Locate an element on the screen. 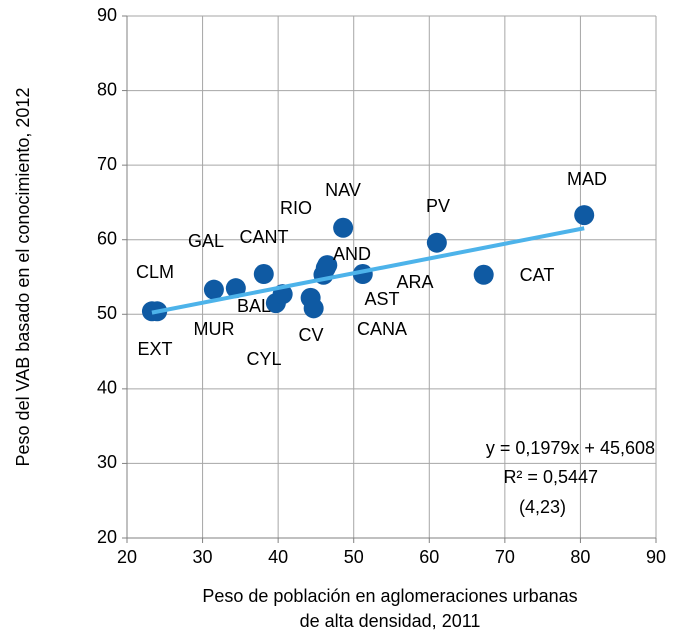 The width and height of the screenshot is (679, 639). y-tick-label: 20 is located at coordinates (107, 537).